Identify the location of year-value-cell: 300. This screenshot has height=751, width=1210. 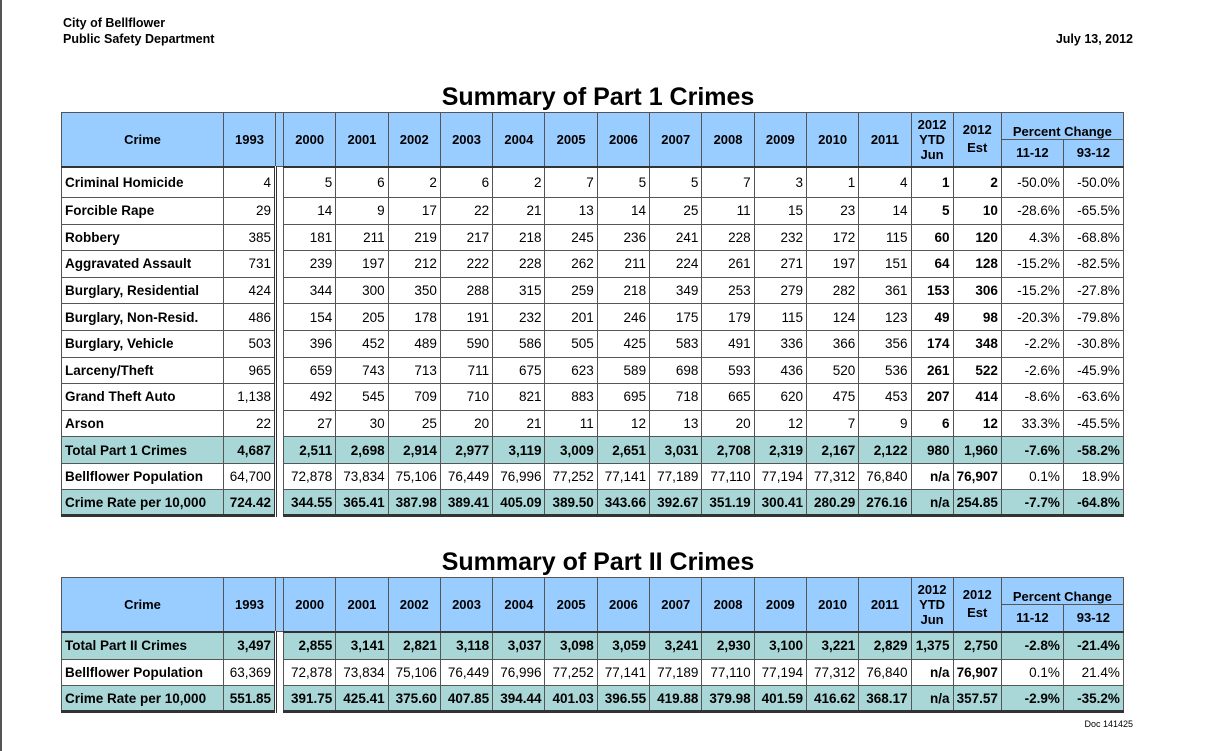
(362, 290).